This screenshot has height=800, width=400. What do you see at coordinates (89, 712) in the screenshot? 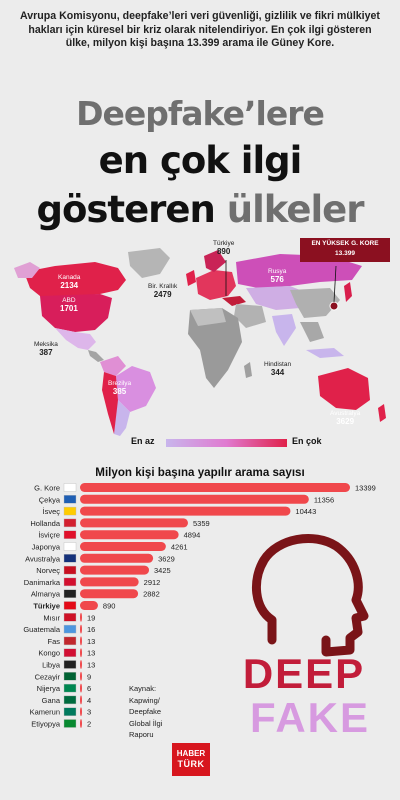
I see `bar-value: 3` at bounding box center [89, 712].